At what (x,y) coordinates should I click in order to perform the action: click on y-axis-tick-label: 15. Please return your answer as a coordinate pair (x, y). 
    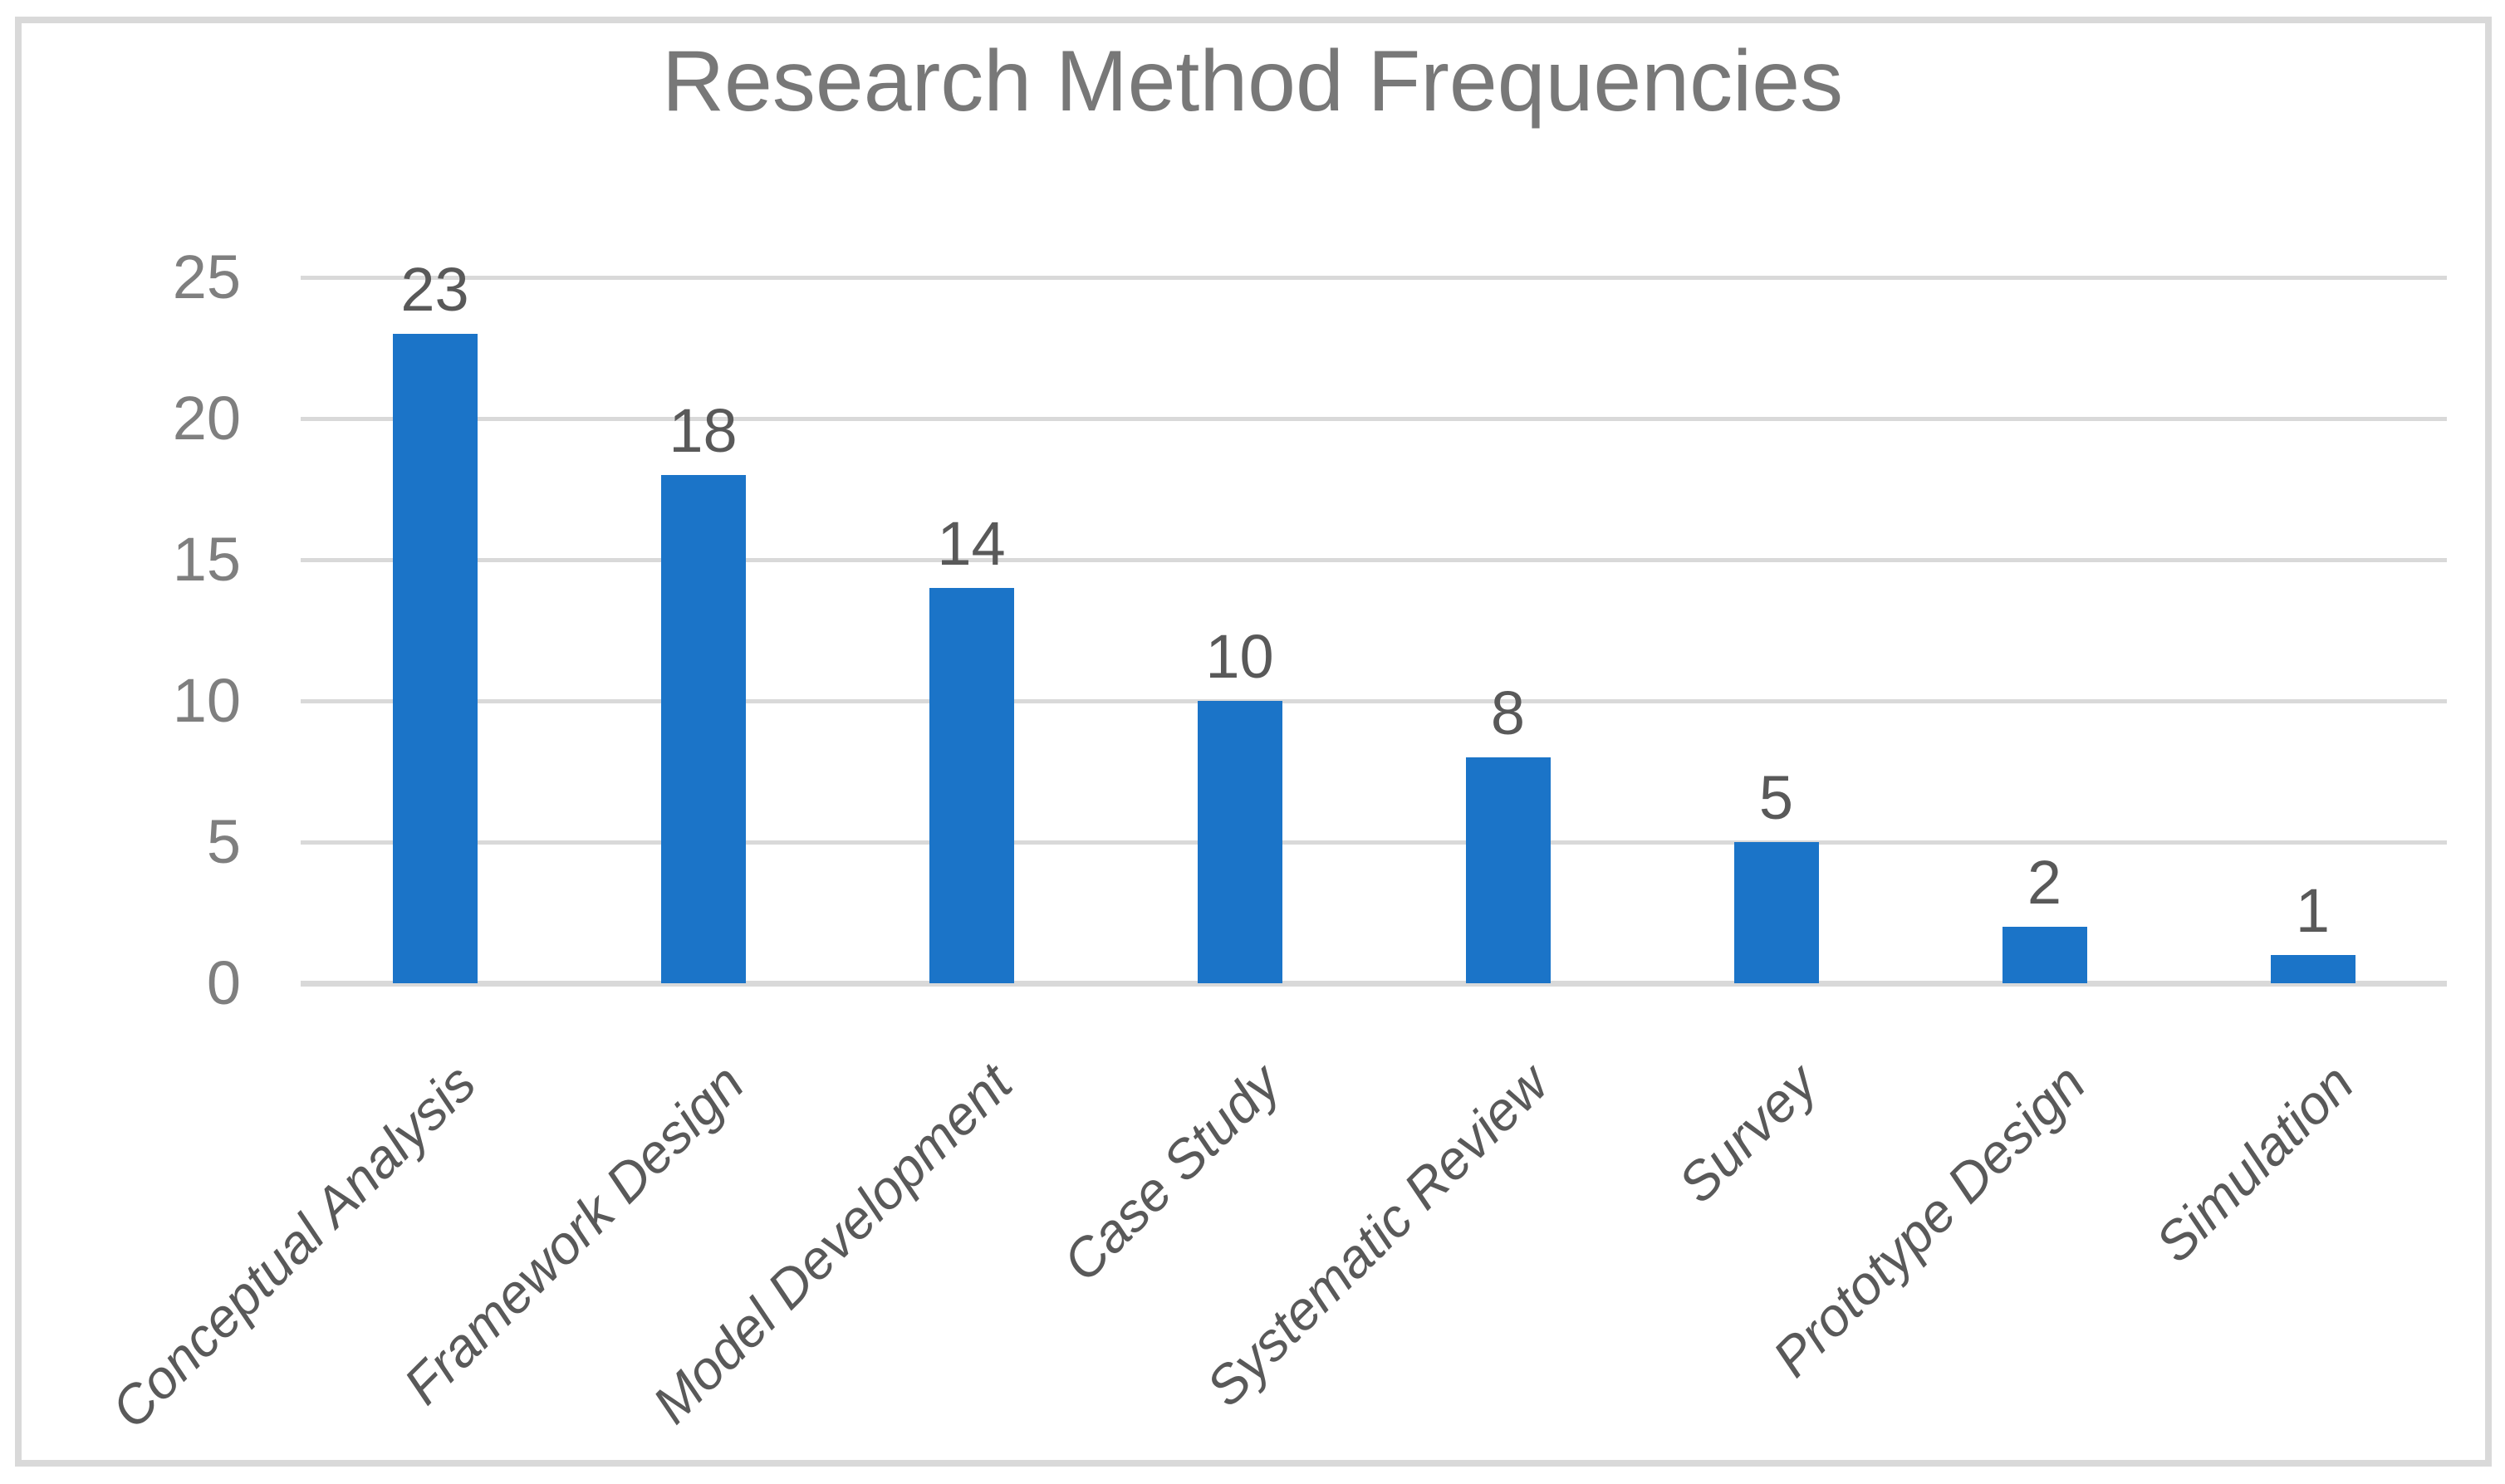
    Looking at the image, I should click on (207, 559).